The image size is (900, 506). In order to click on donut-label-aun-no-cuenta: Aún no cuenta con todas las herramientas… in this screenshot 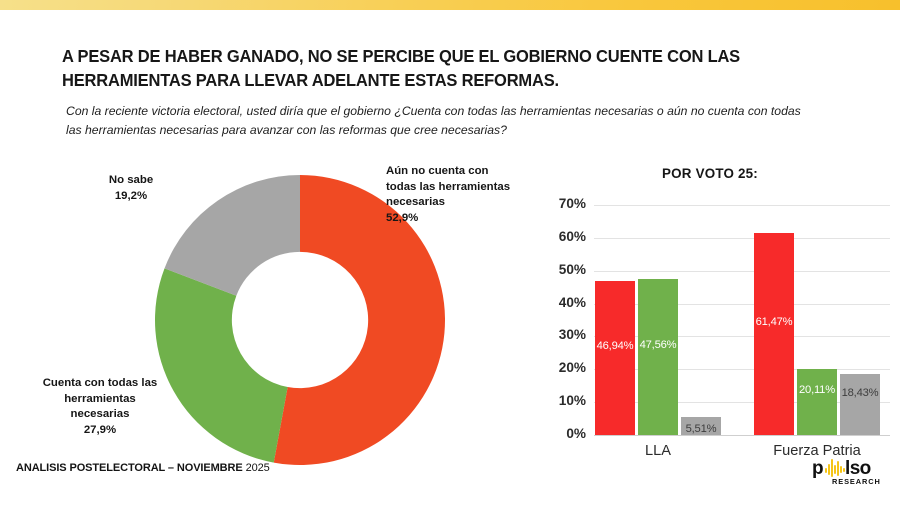, I will do `click(454, 195)`.